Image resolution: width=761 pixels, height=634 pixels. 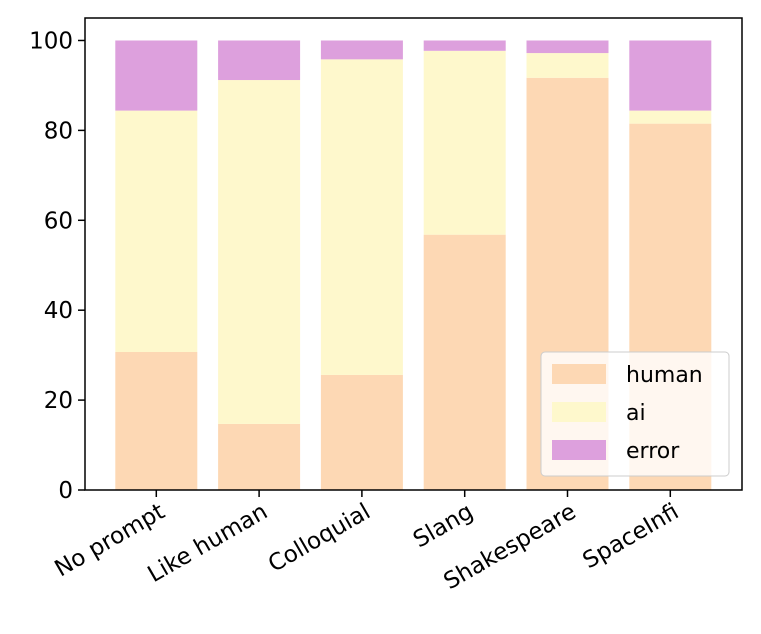 I want to click on y-tick-label: 100, so click(x=51, y=41).